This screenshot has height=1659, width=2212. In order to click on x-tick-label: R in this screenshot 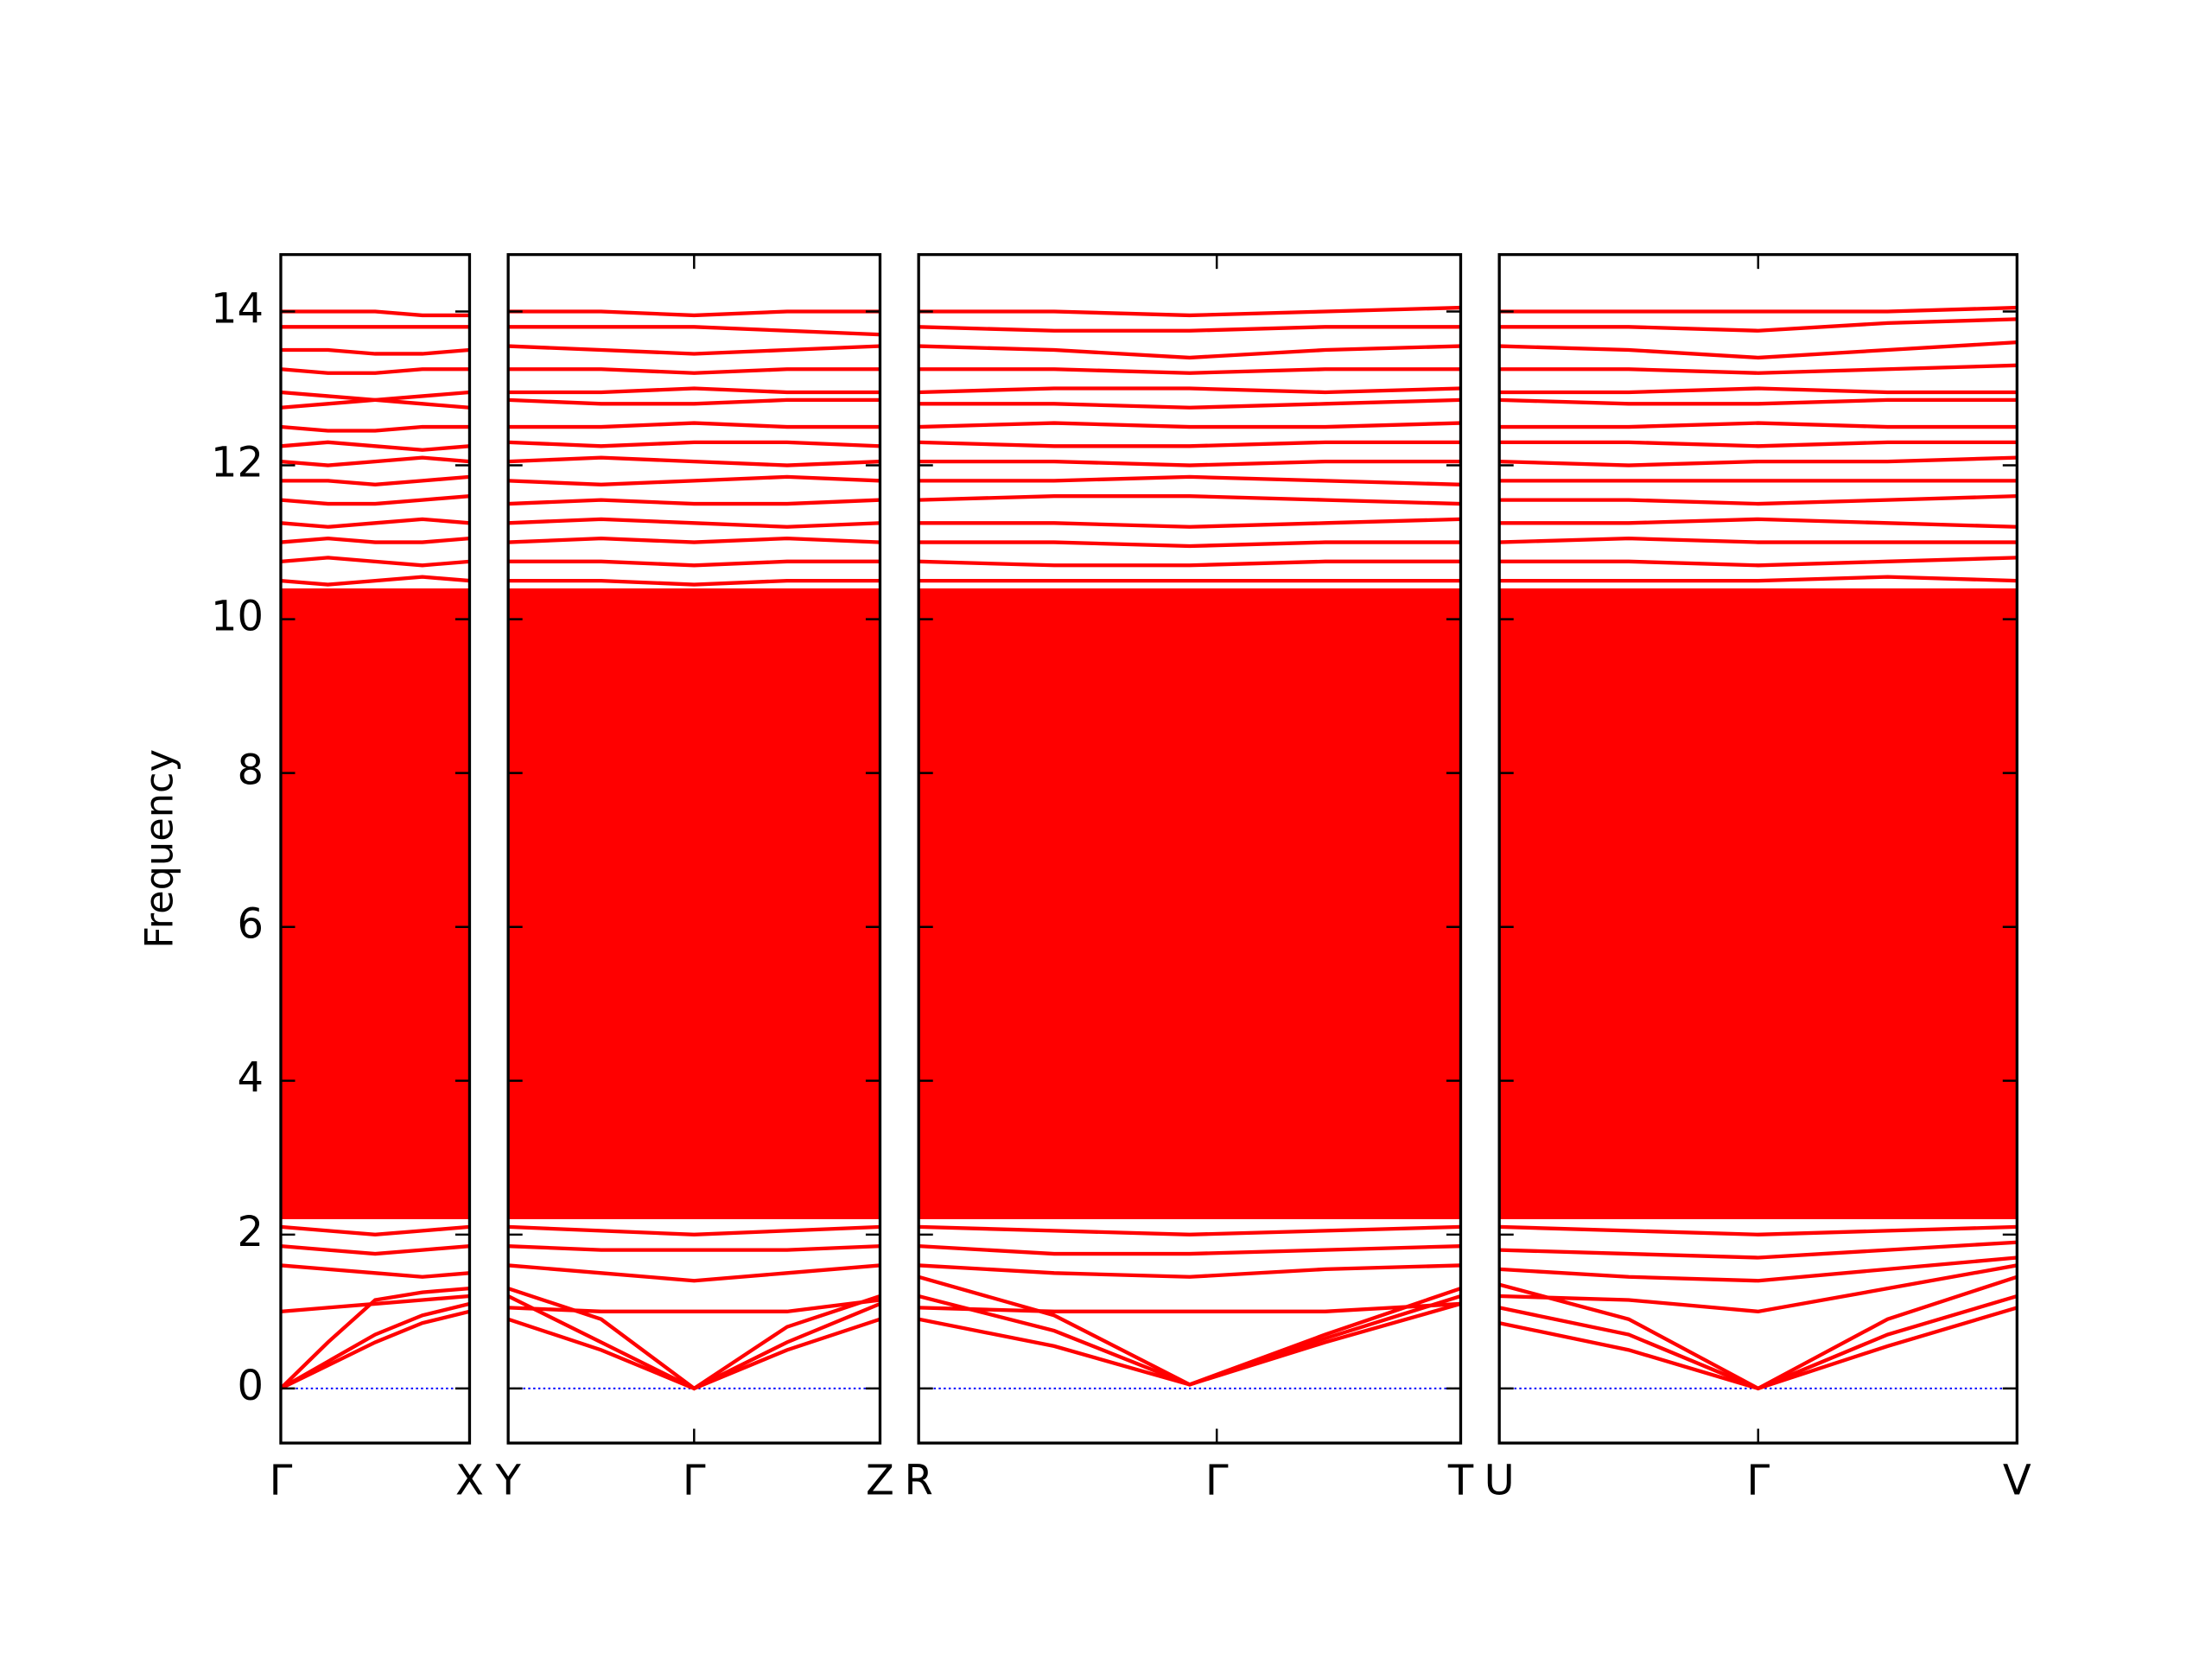, I will do `click(918, 1480)`.